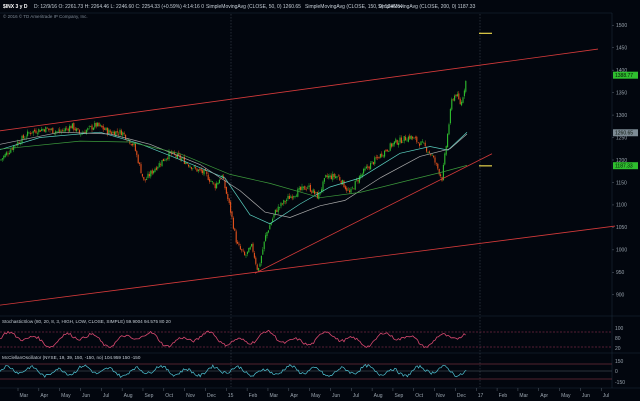  What do you see at coordinates (625, 120) in the screenshot?
I see `price-labels: 1388.77 1260.65 1187.33` at bounding box center [625, 120].